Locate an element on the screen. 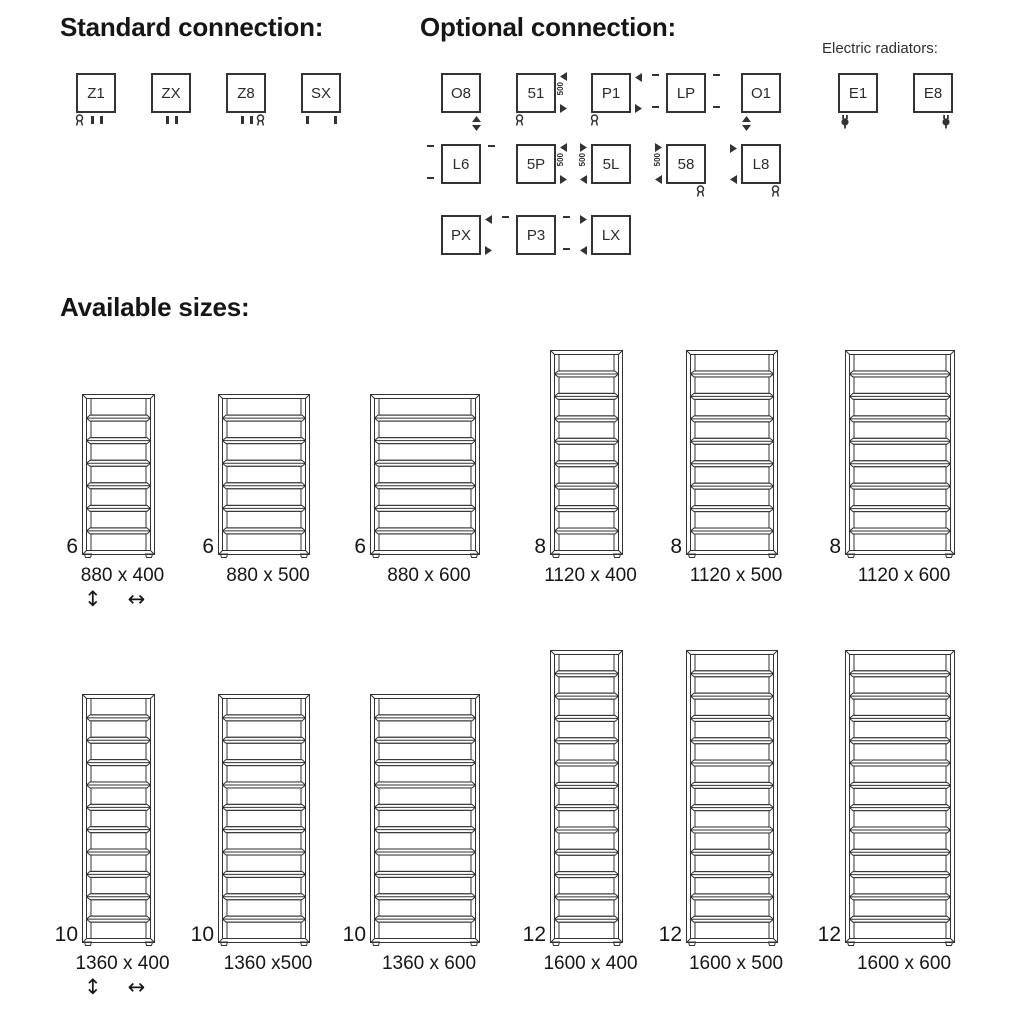 The height and width of the screenshot is (1017, 1024). connection-box-5p: 5P 500 is located at coordinates (541, 163).